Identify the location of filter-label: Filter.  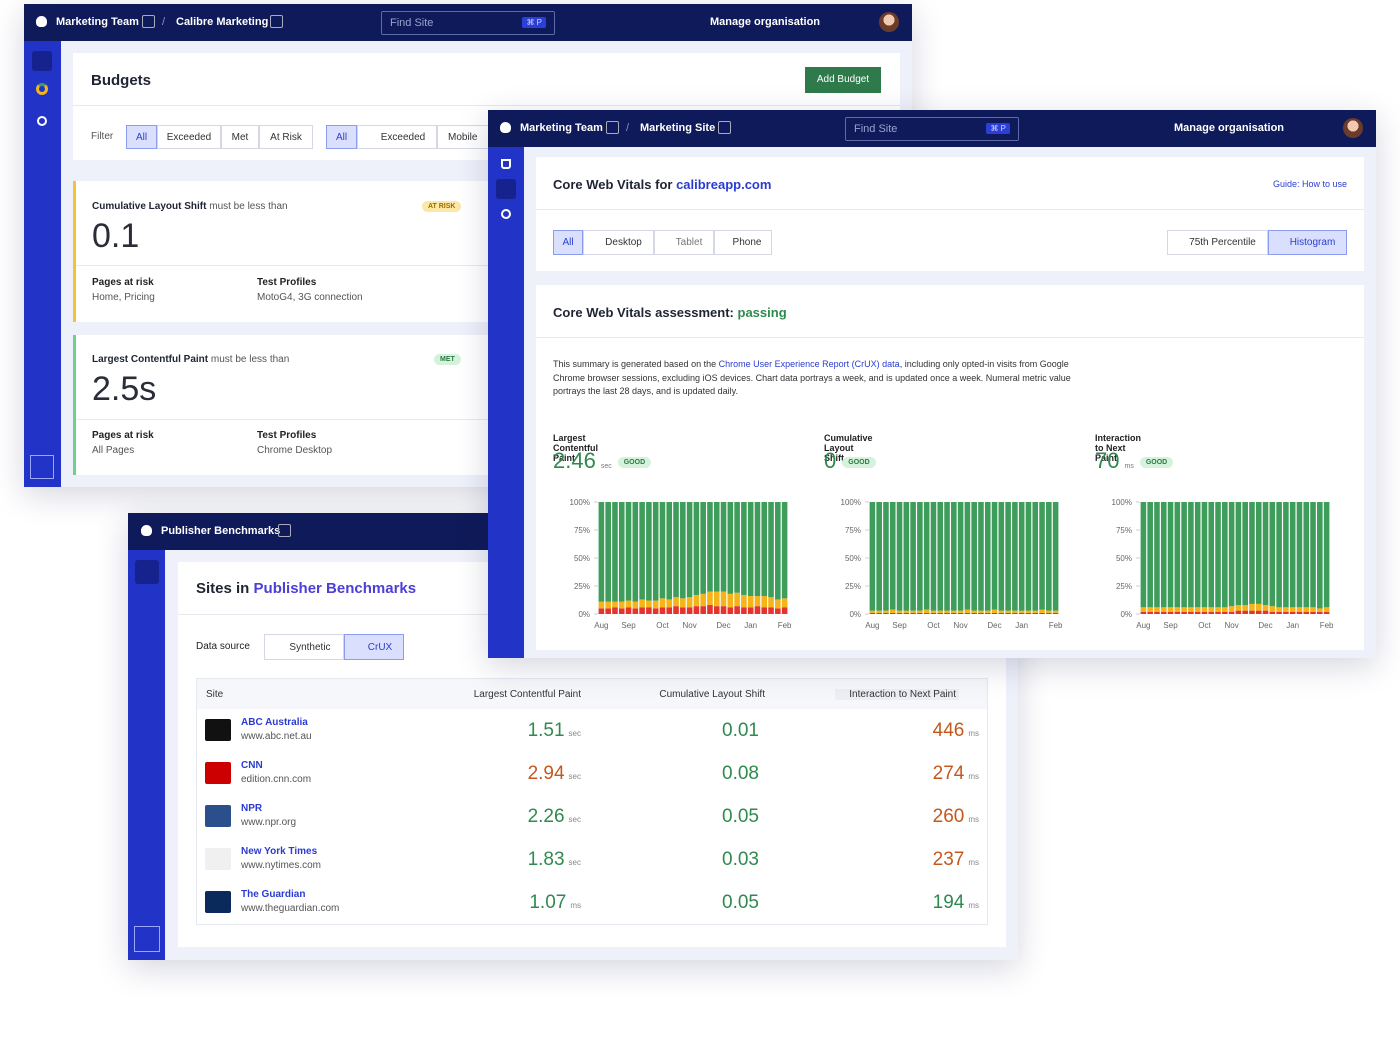
(102, 136).